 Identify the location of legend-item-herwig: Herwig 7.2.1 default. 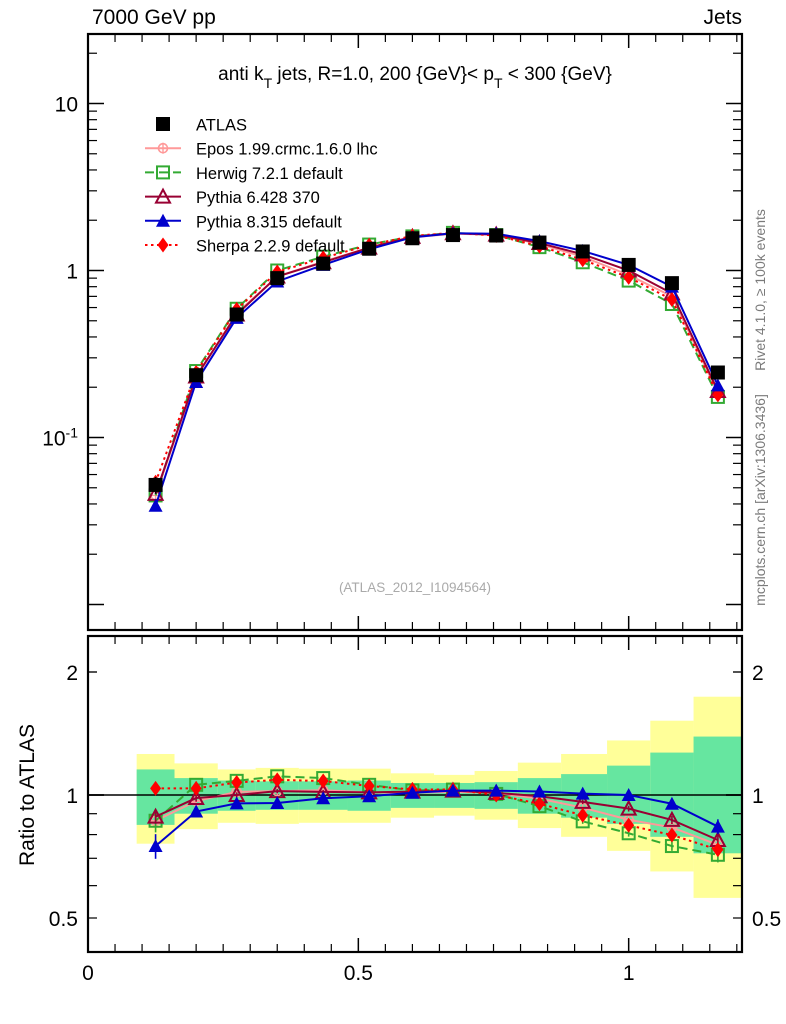
(244, 174).